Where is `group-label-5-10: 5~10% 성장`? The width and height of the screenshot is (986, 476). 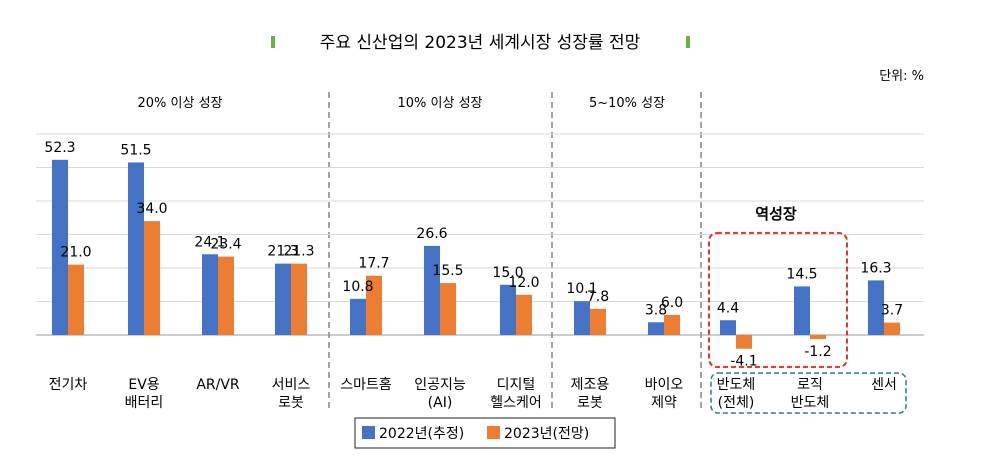
group-label-5-10: 5~10% 성장 is located at coordinates (627, 103).